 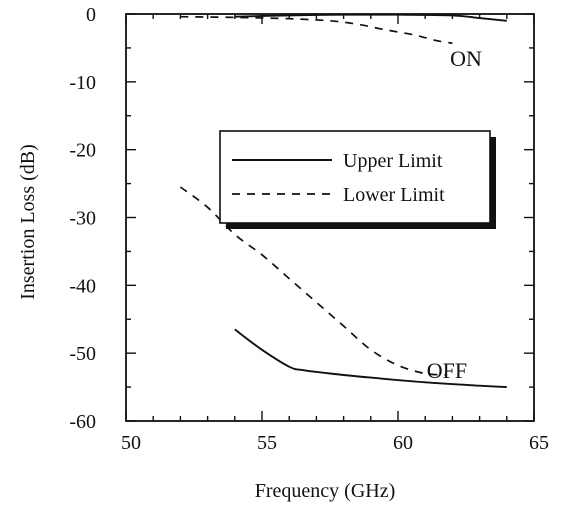 What do you see at coordinates (325, 491) in the screenshot?
I see `x-axis-title: Frequency (GHz)` at bounding box center [325, 491].